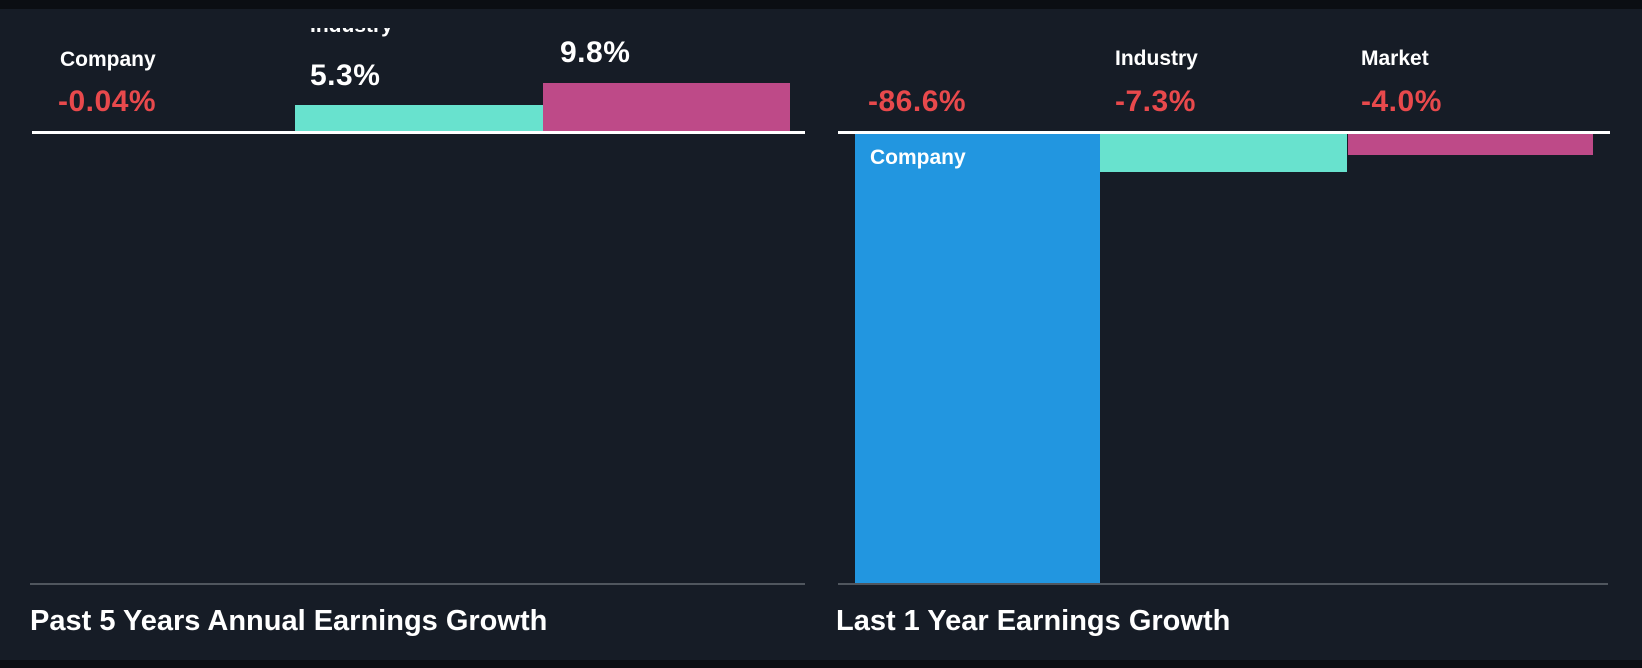 The width and height of the screenshot is (1642, 668). What do you see at coordinates (1033, 621) in the screenshot?
I see `chart-title: Last 1 Year Earnings Growth` at bounding box center [1033, 621].